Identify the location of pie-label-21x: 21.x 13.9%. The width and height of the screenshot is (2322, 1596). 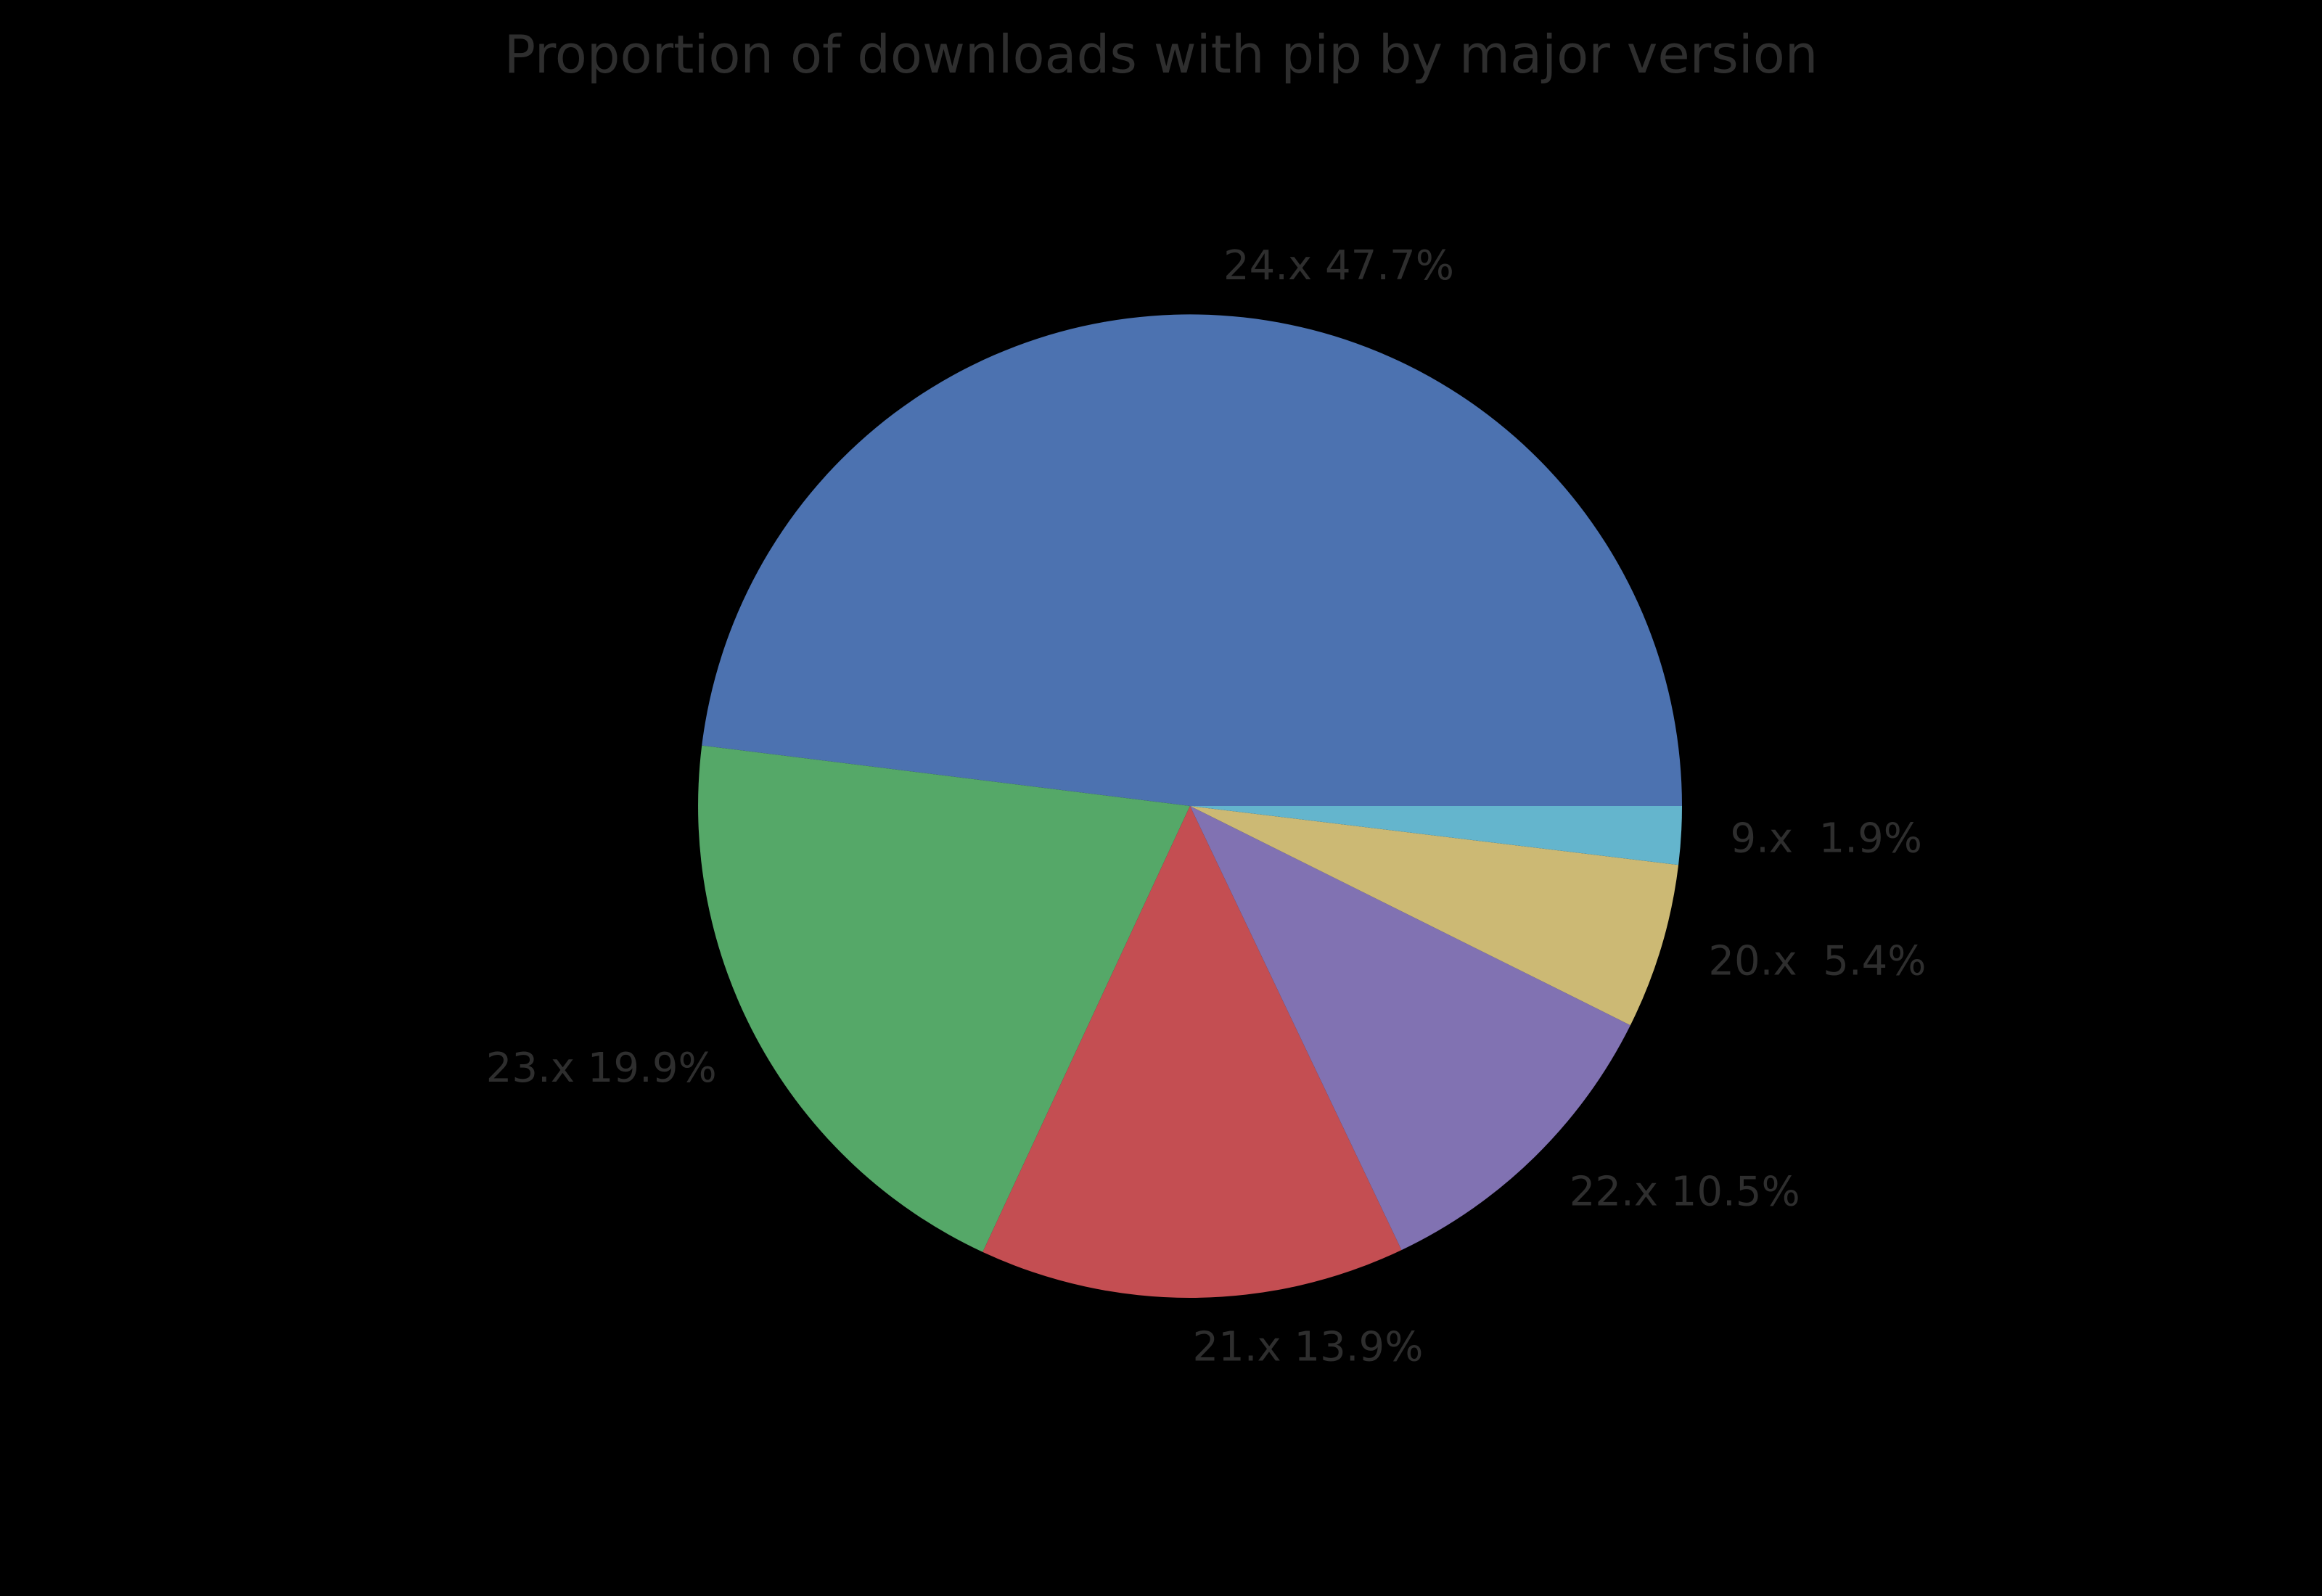
(1308, 1346).